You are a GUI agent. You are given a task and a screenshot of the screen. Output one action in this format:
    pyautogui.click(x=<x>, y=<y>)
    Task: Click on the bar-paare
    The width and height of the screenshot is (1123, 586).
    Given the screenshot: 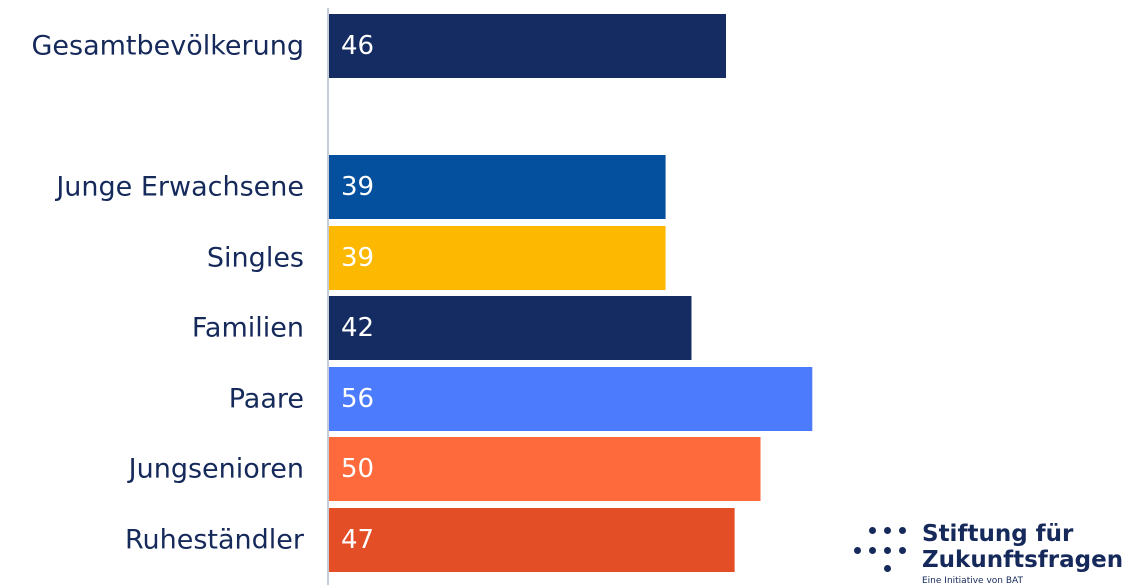 What is the action you would take?
    pyautogui.click(x=571, y=399)
    